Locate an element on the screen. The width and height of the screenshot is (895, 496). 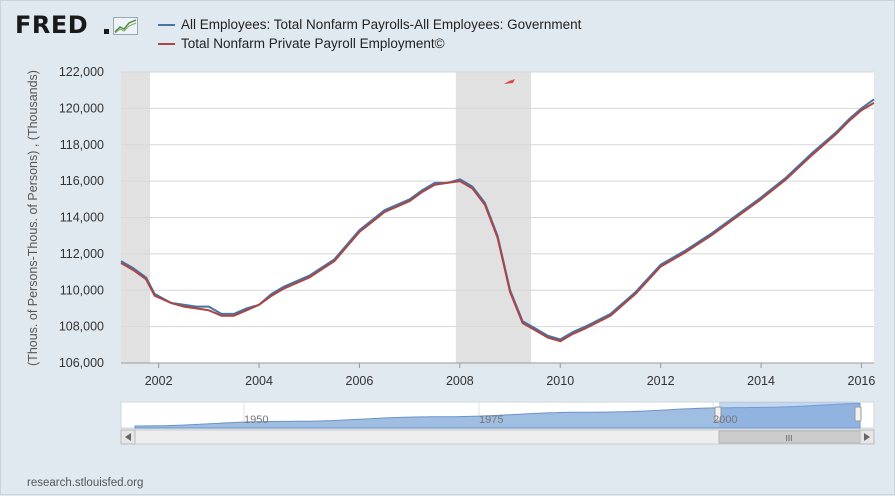
y-tick-label: 116,000 is located at coordinates (82, 181).